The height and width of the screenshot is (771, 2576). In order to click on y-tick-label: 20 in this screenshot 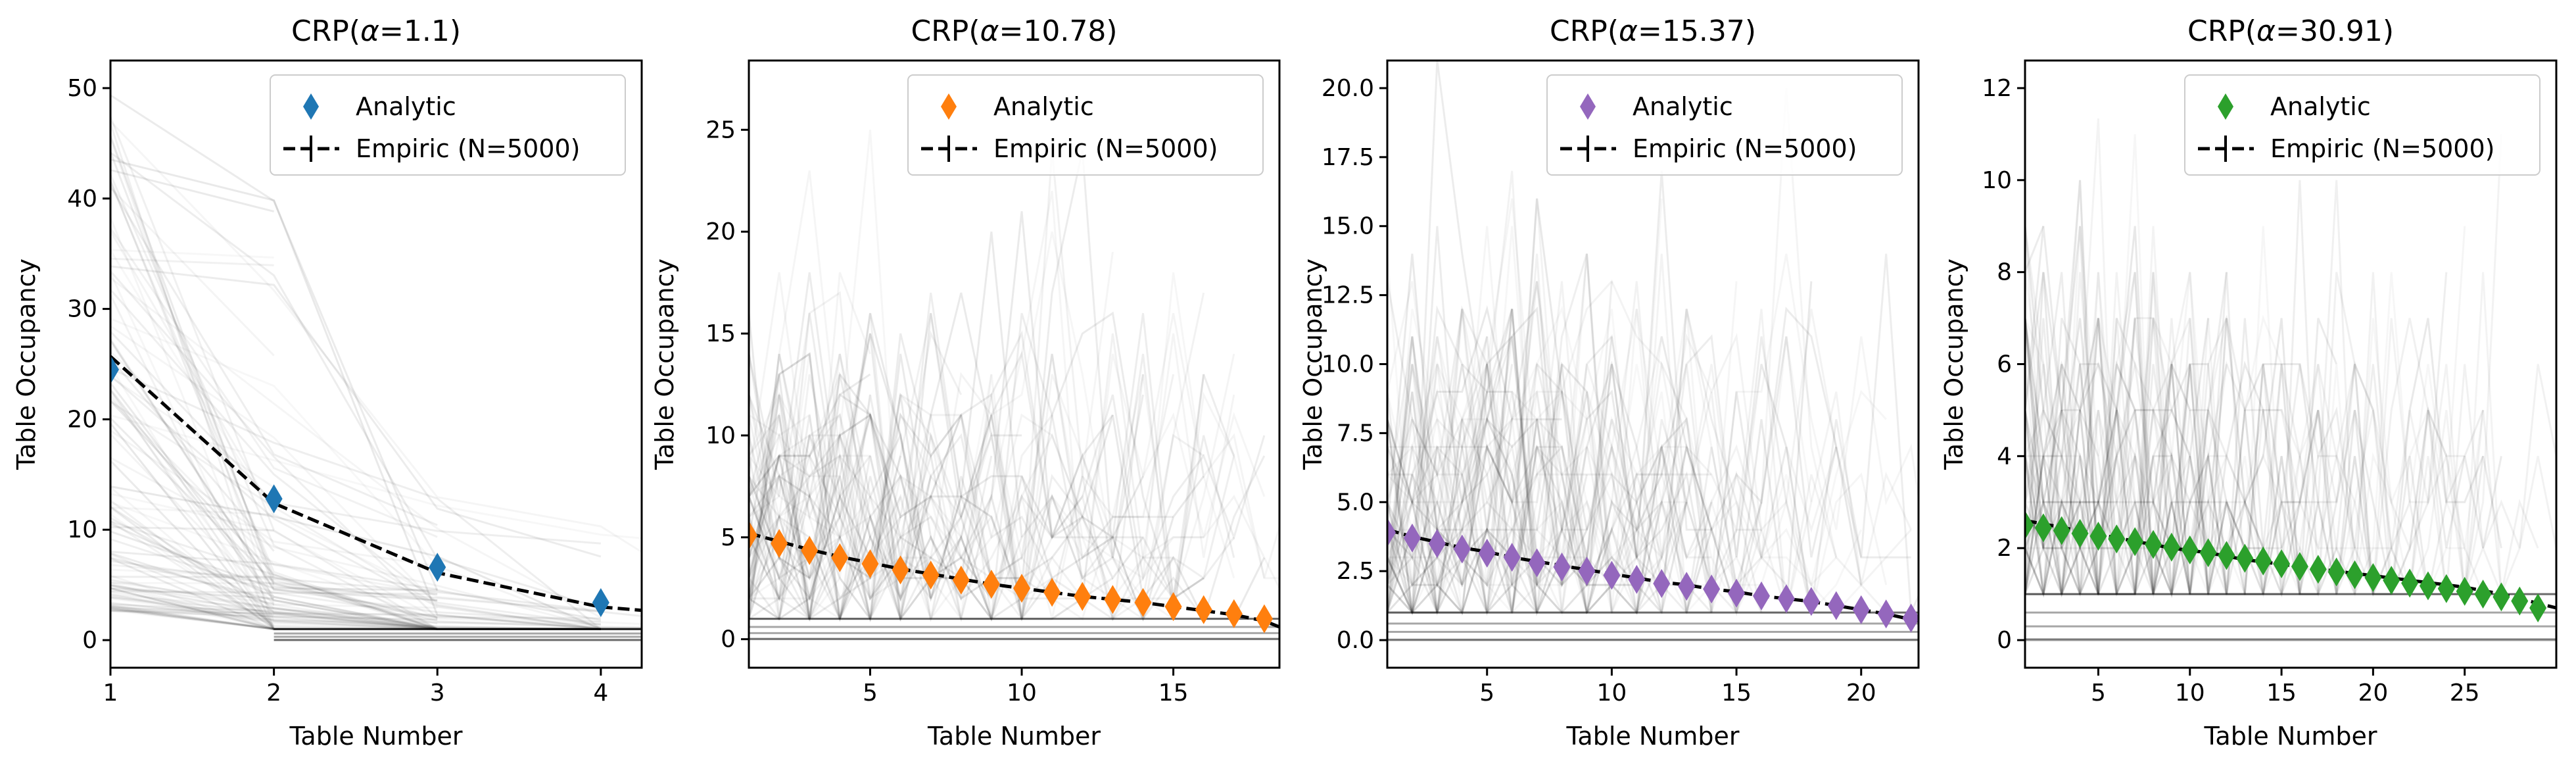, I will do `click(720, 231)`.